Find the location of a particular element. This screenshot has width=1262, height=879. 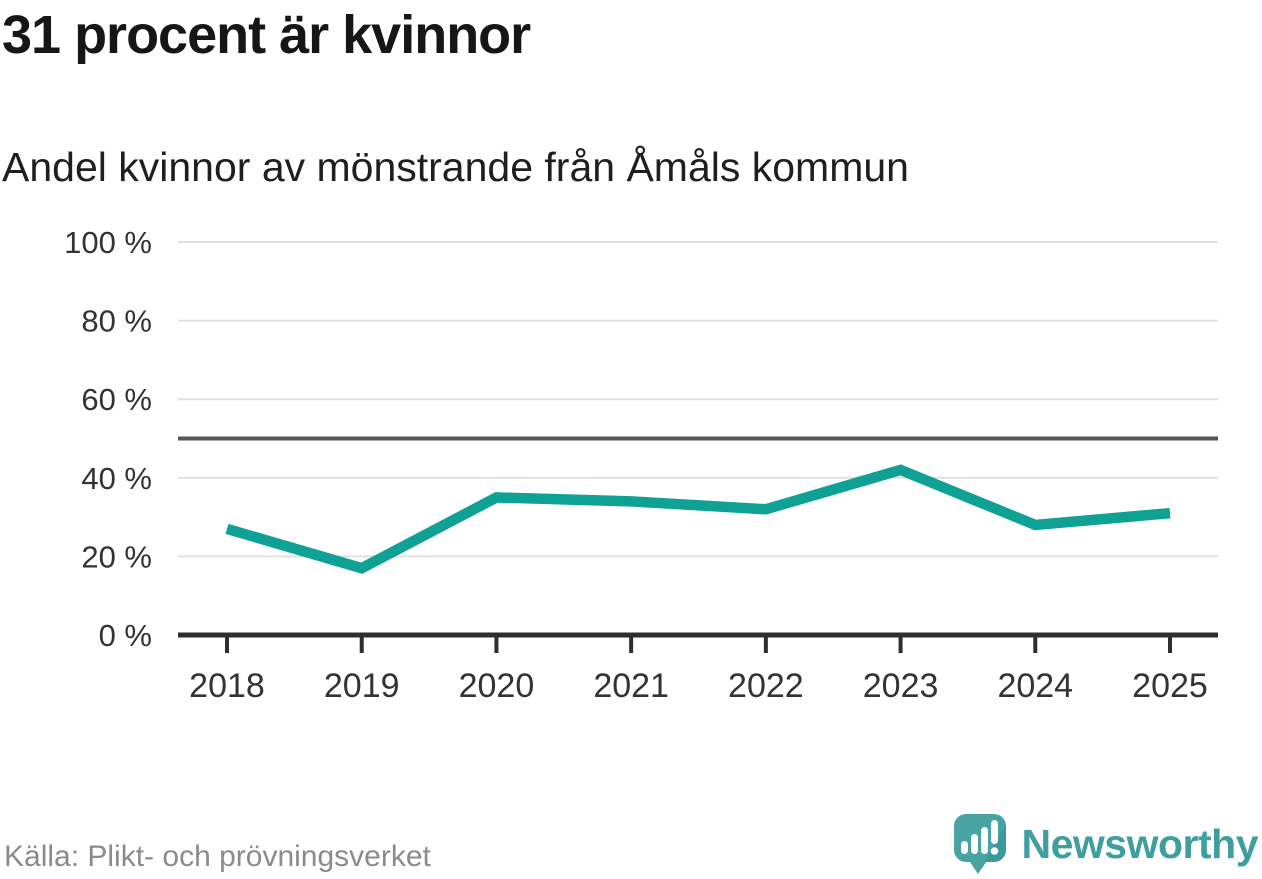

y-axis-tick-label: 80 % is located at coordinates (116, 321).